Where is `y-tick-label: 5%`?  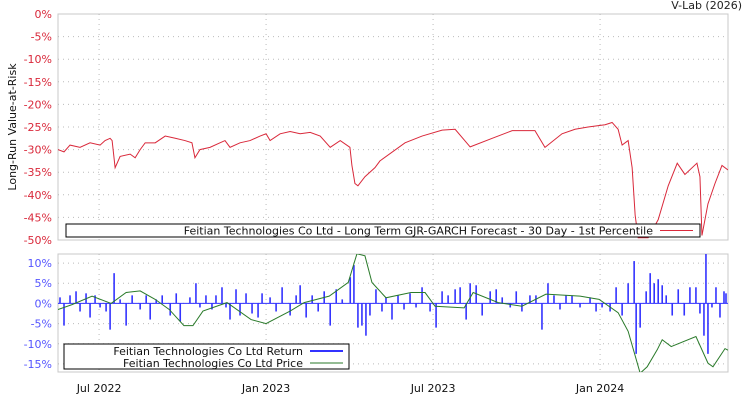 y-tick-label: 5% is located at coordinates (43, 283).